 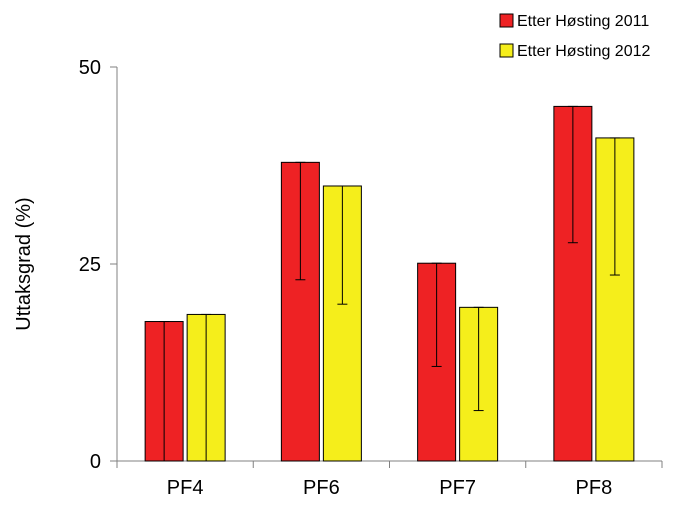 What do you see at coordinates (90, 265) in the screenshot?
I see `y-tick-label: 25` at bounding box center [90, 265].